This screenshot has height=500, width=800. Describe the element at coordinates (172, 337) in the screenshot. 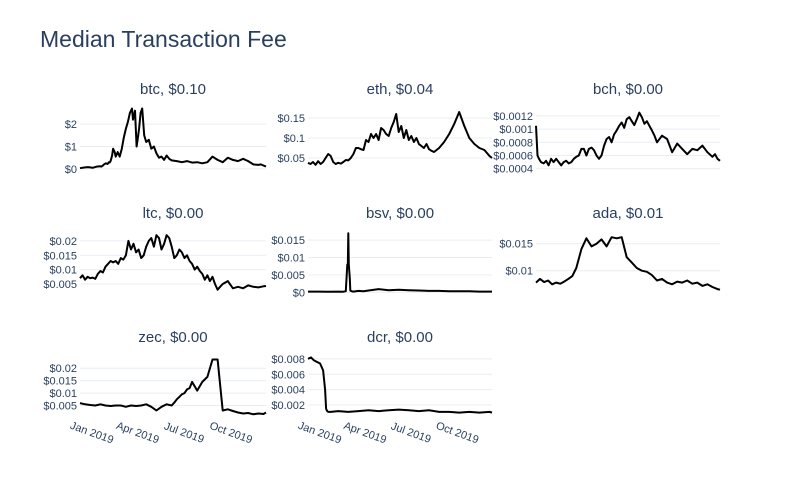

I see `subplot-title: zec, $0.00` at that location.